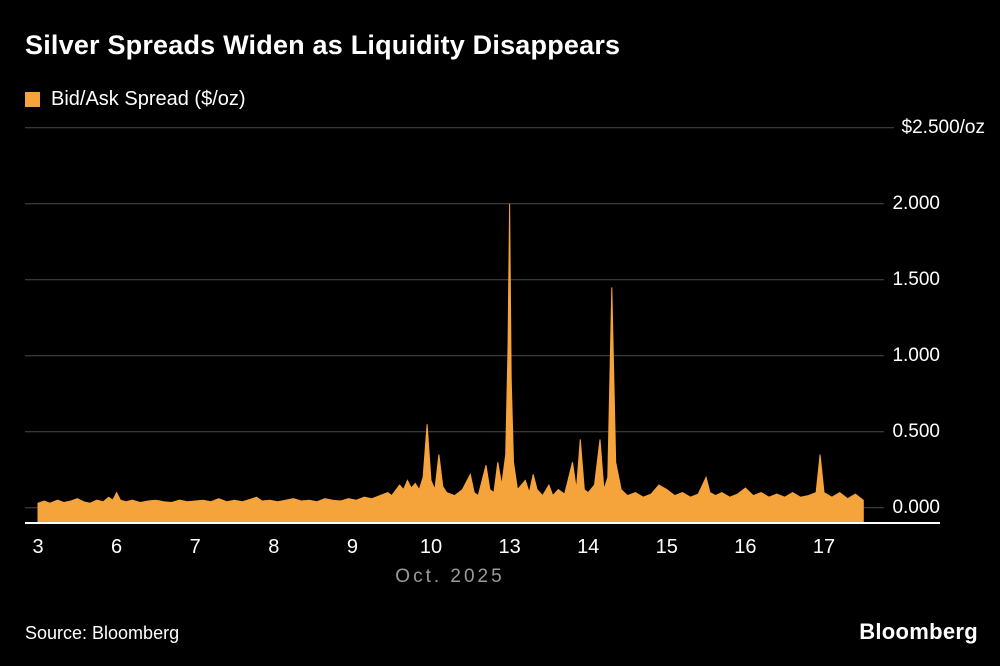  I want to click on x-axis-label: 9, so click(352, 547).